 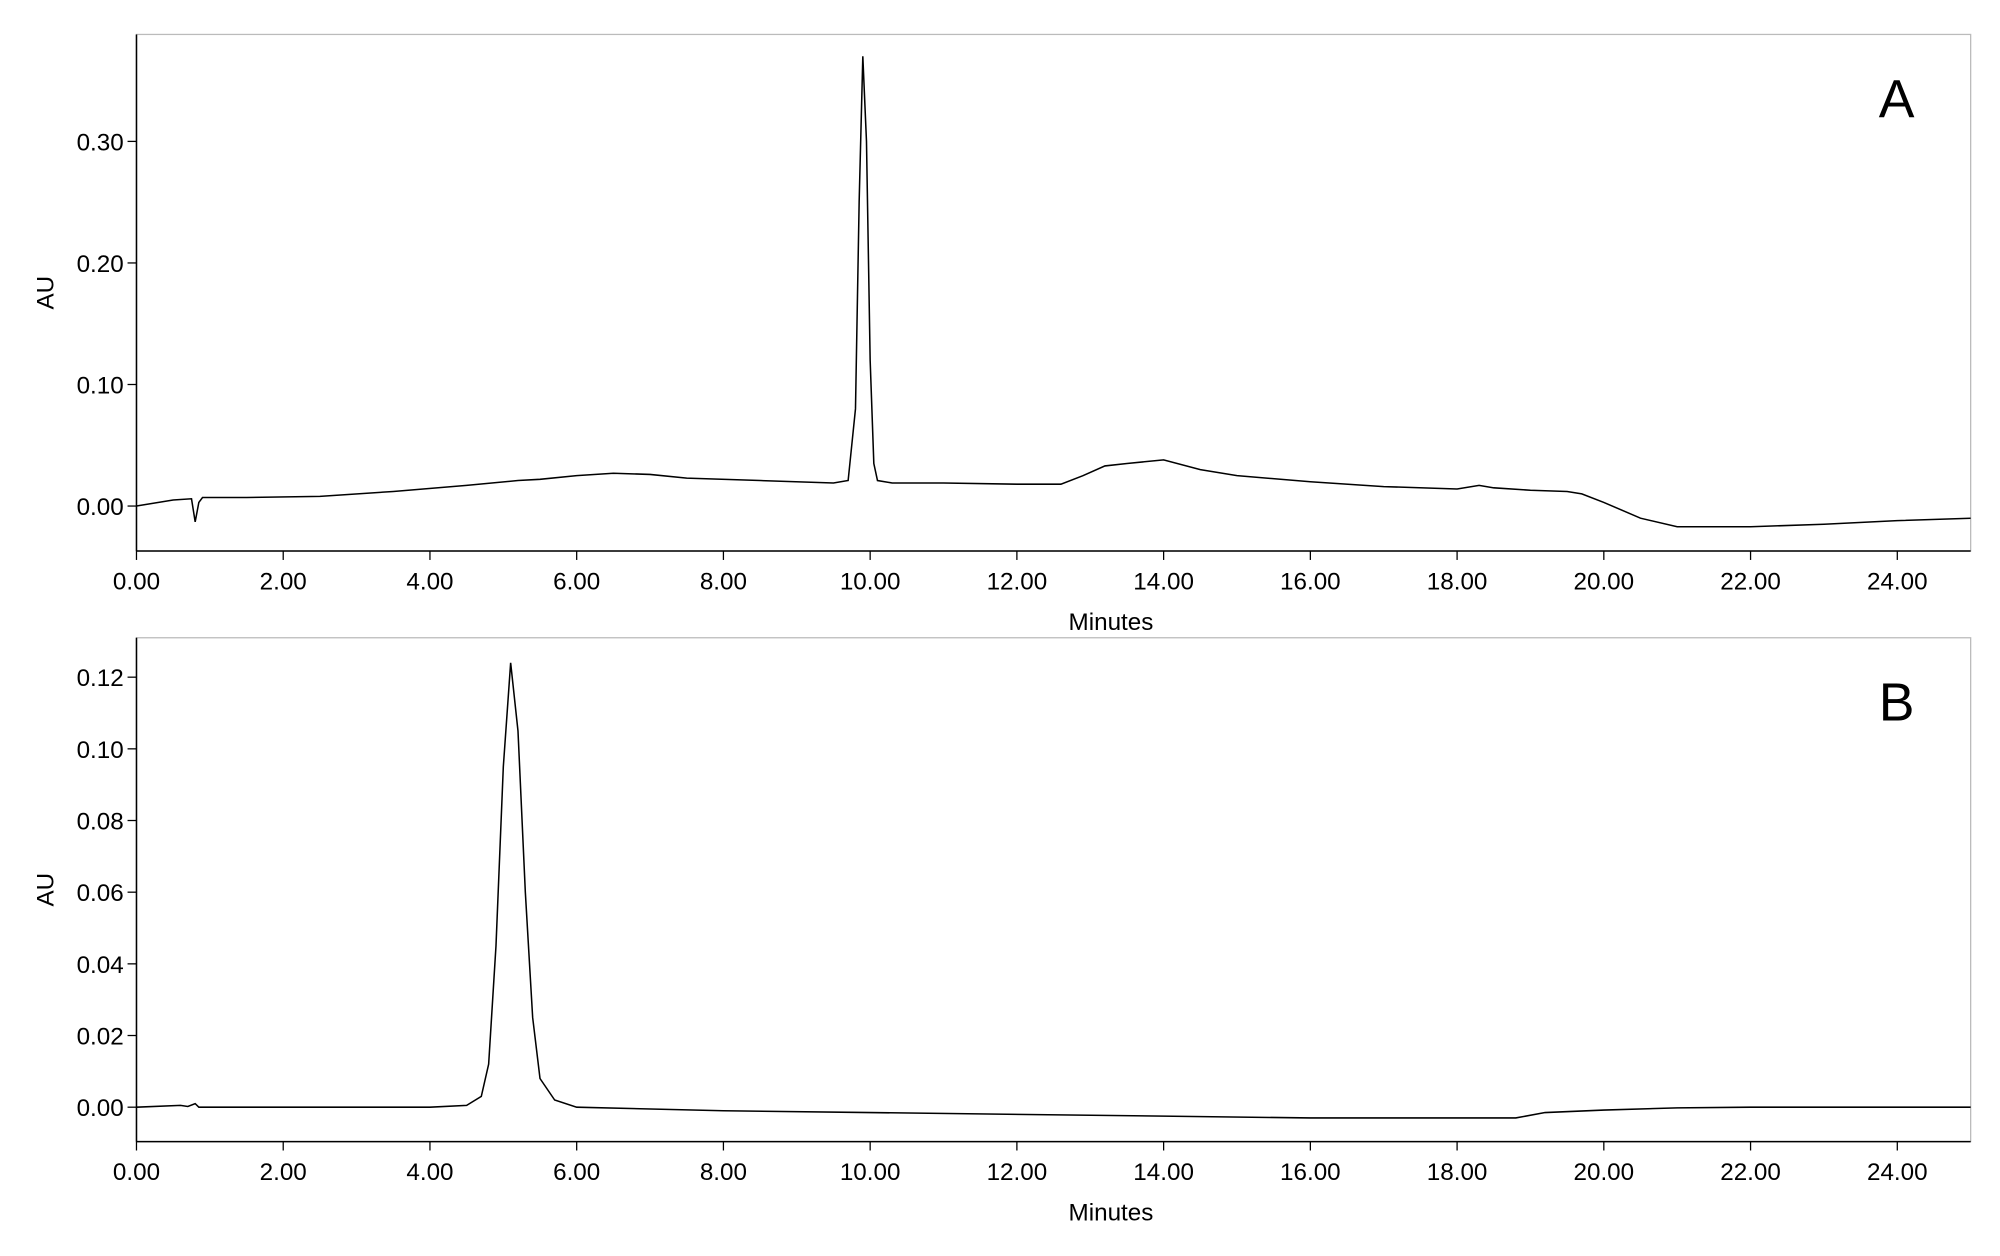 What do you see at coordinates (100, 678) in the screenshot?
I see `y-tick-label: 0.12` at bounding box center [100, 678].